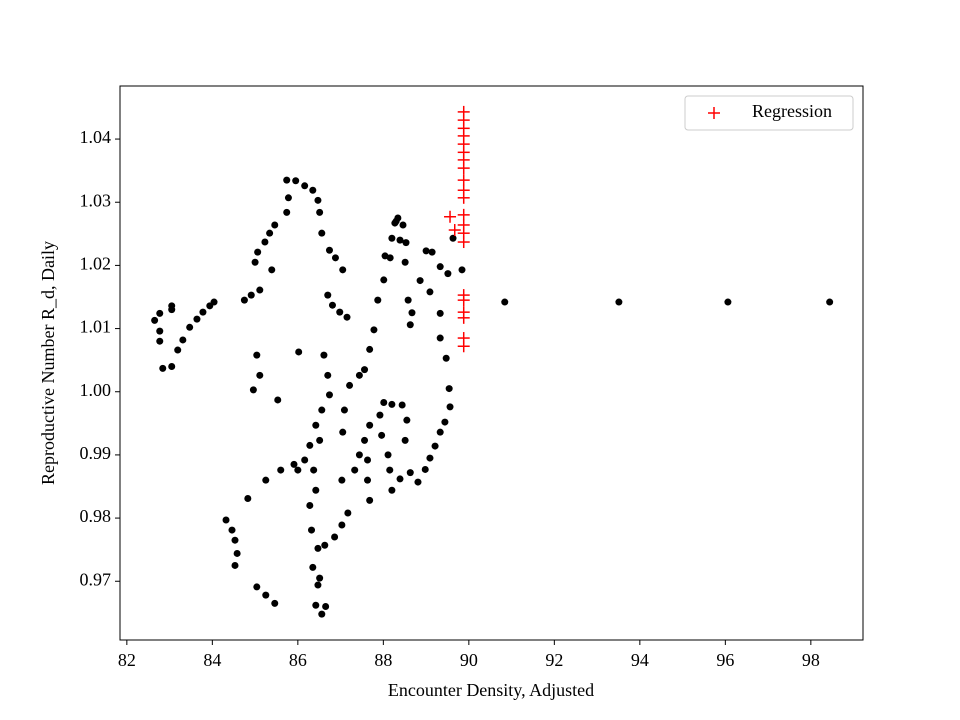 The height and width of the screenshot is (720, 960). I want to click on legend-box, so click(769, 113).